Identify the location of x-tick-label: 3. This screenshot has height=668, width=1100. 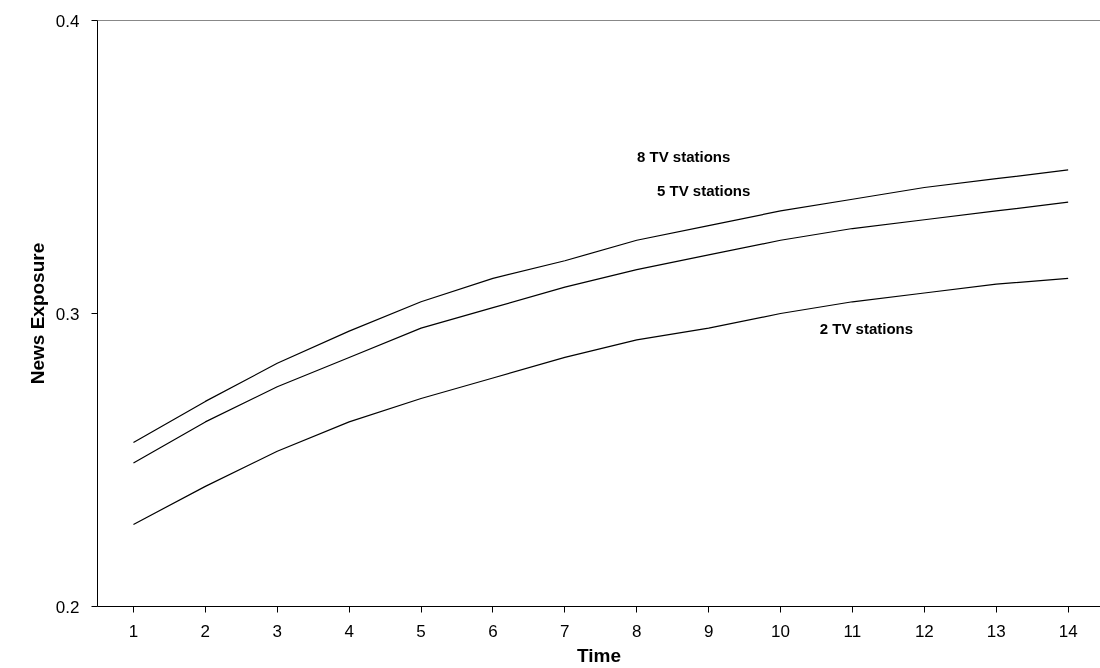
(277, 631).